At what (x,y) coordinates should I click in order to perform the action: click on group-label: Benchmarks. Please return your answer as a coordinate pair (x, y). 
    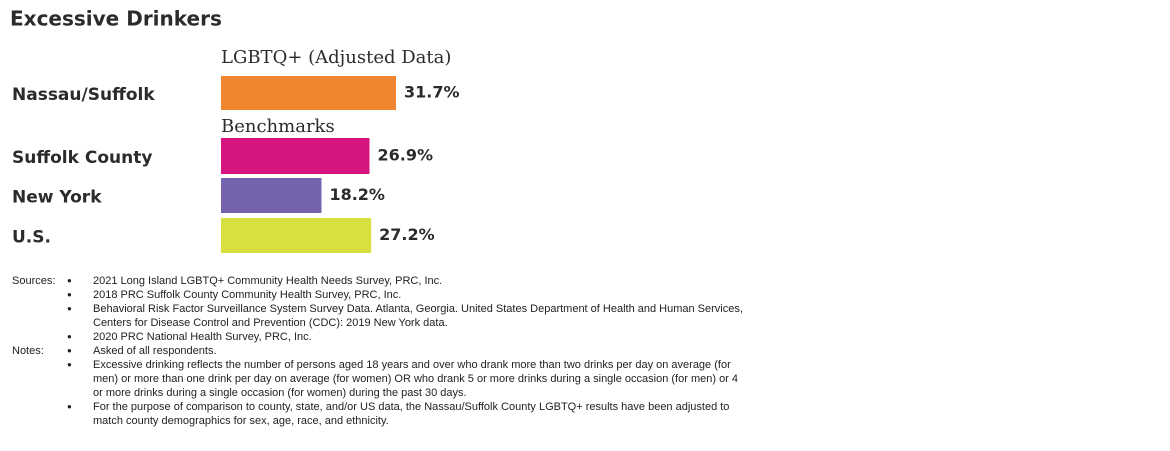
    Looking at the image, I should click on (278, 126).